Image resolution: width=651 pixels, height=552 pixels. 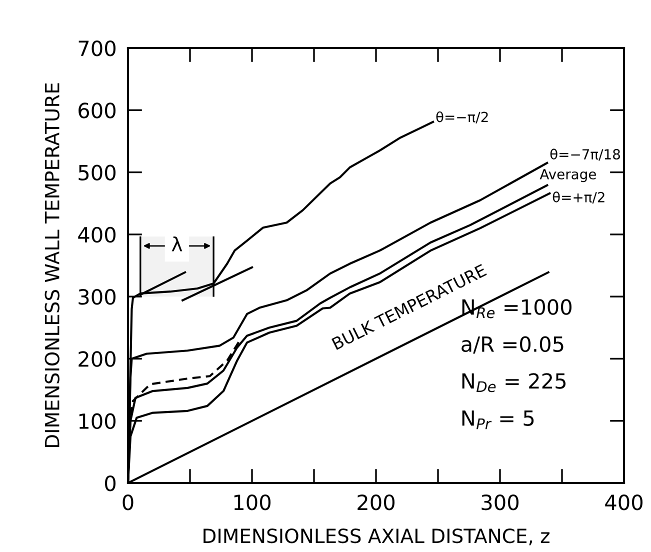 I want to click on annotation: θ=−7π/18, so click(x=585, y=154).